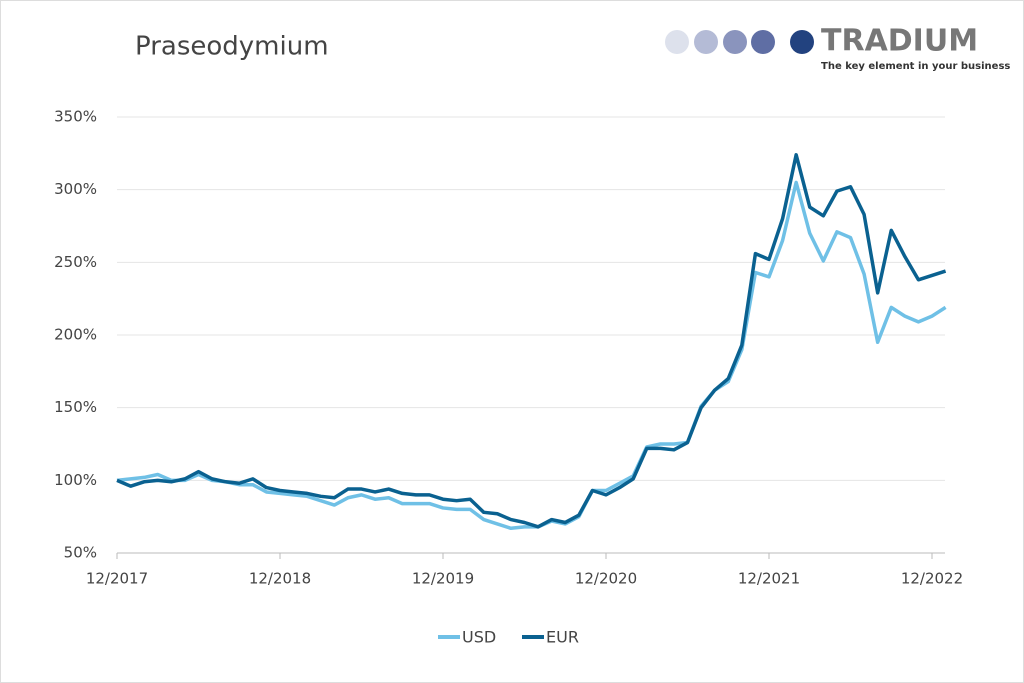  Describe the element at coordinates (75, 262) in the screenshot. I see `y-tick-label: 250%` at that location.